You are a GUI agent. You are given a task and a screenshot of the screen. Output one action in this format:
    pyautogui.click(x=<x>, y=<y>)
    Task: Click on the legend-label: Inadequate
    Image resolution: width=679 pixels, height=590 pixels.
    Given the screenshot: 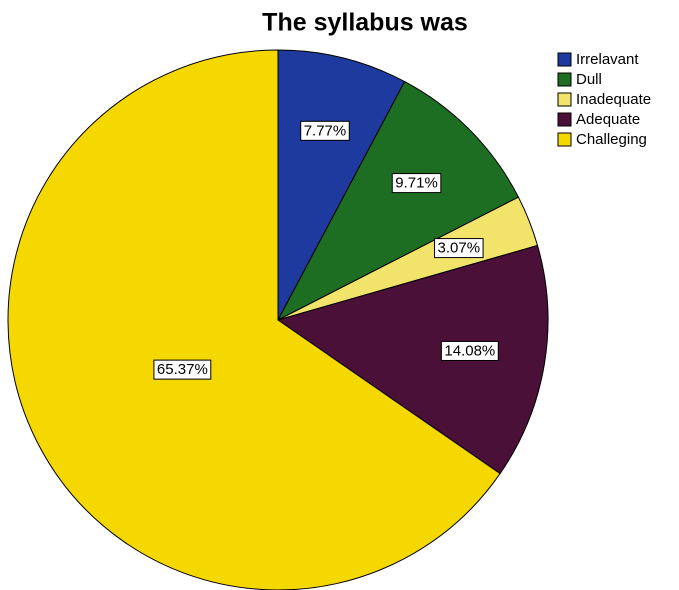 What is the action you would take?
    pyautogui.click(x=613, y=99)
    